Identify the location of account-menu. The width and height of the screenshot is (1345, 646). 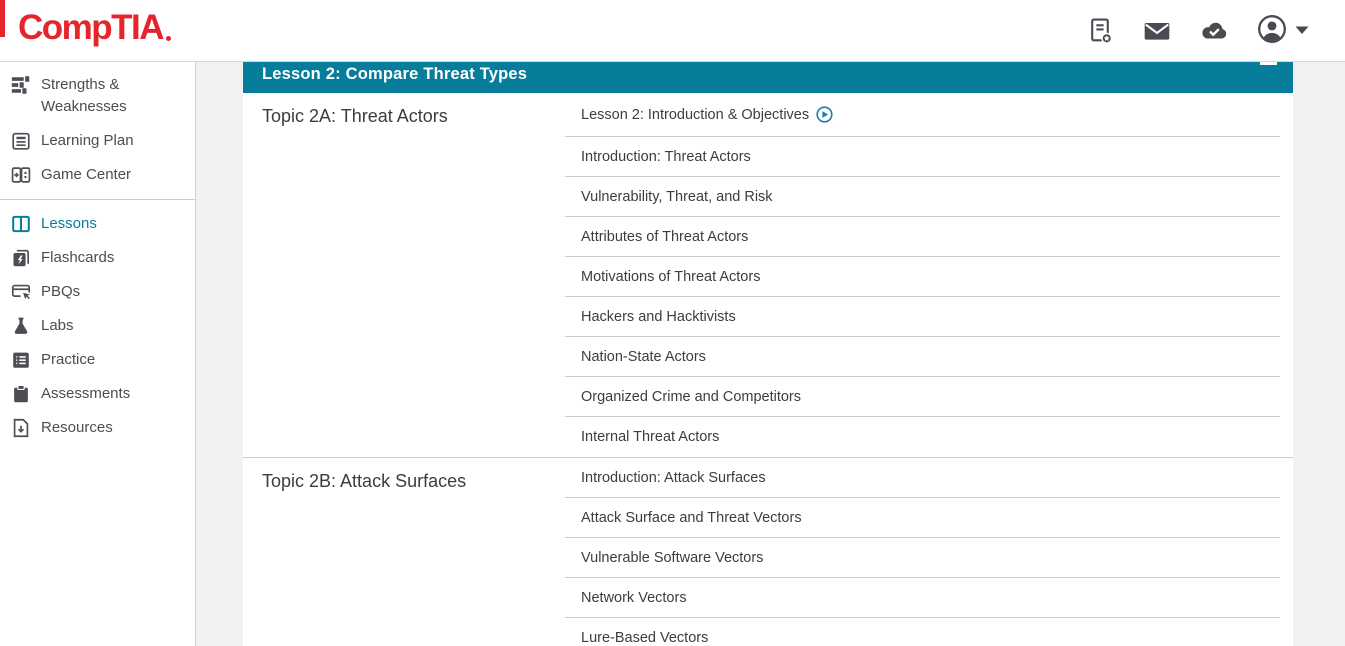
(1282, 31).